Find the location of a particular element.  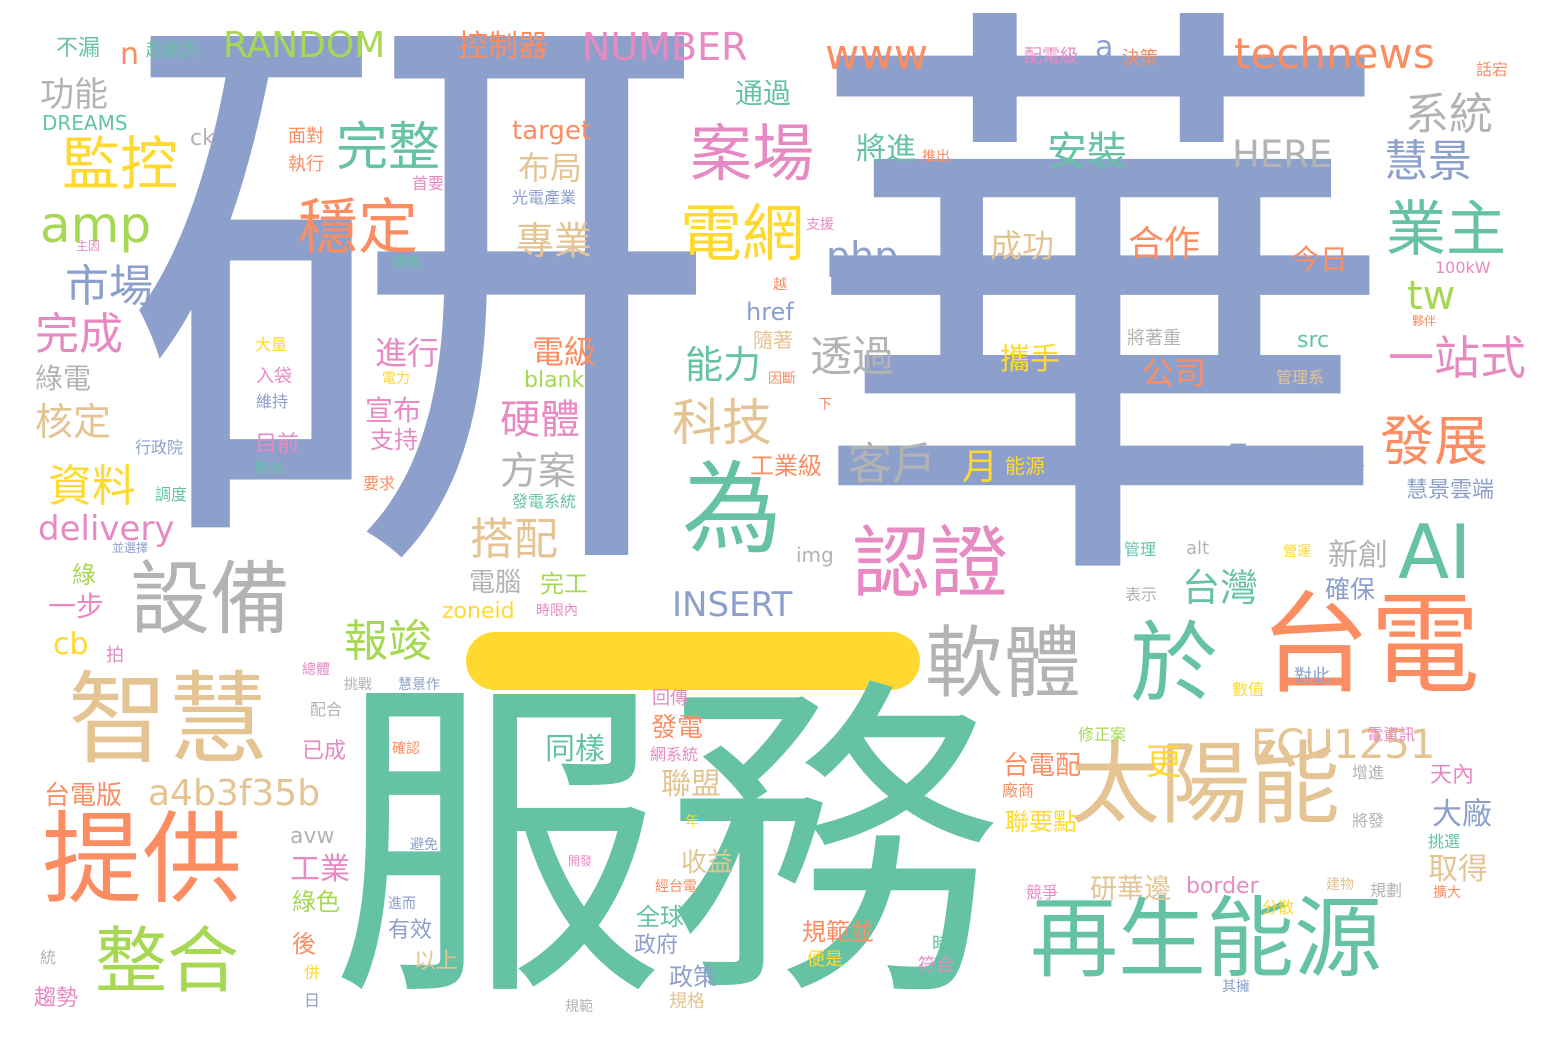

word-cloud-word: 將進 is located at coordinates (886, 149).